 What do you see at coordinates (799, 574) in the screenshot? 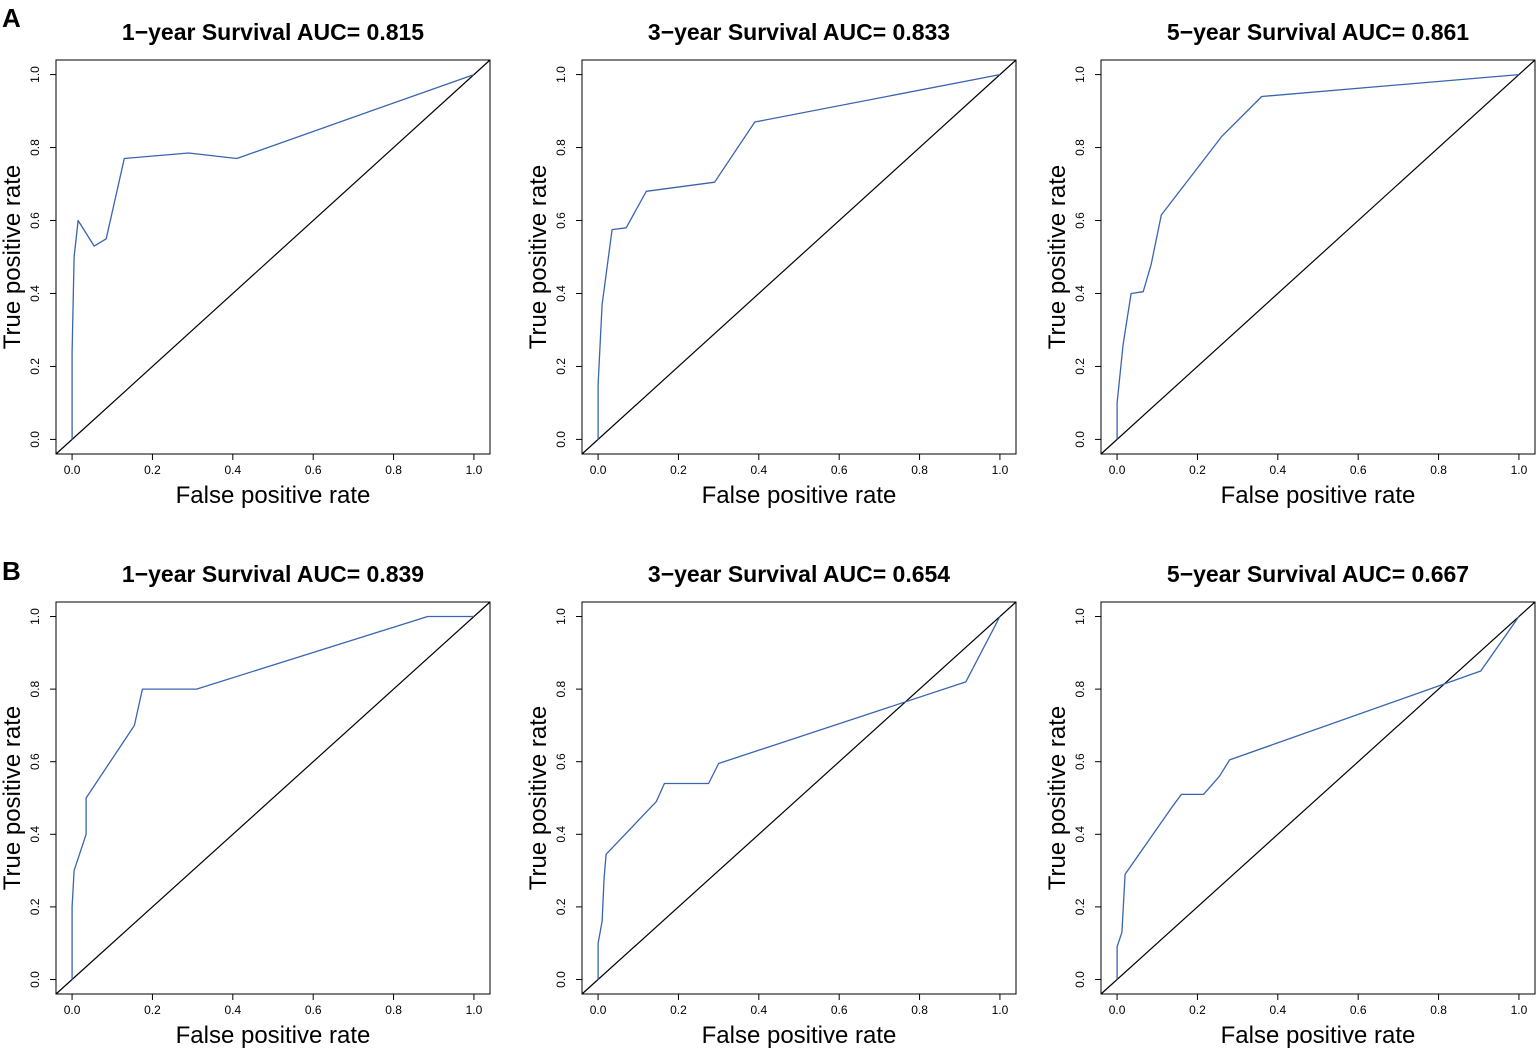
I see `chart-title: 3−year Survival AUC= 0.654` at bounding box center [799, 574].